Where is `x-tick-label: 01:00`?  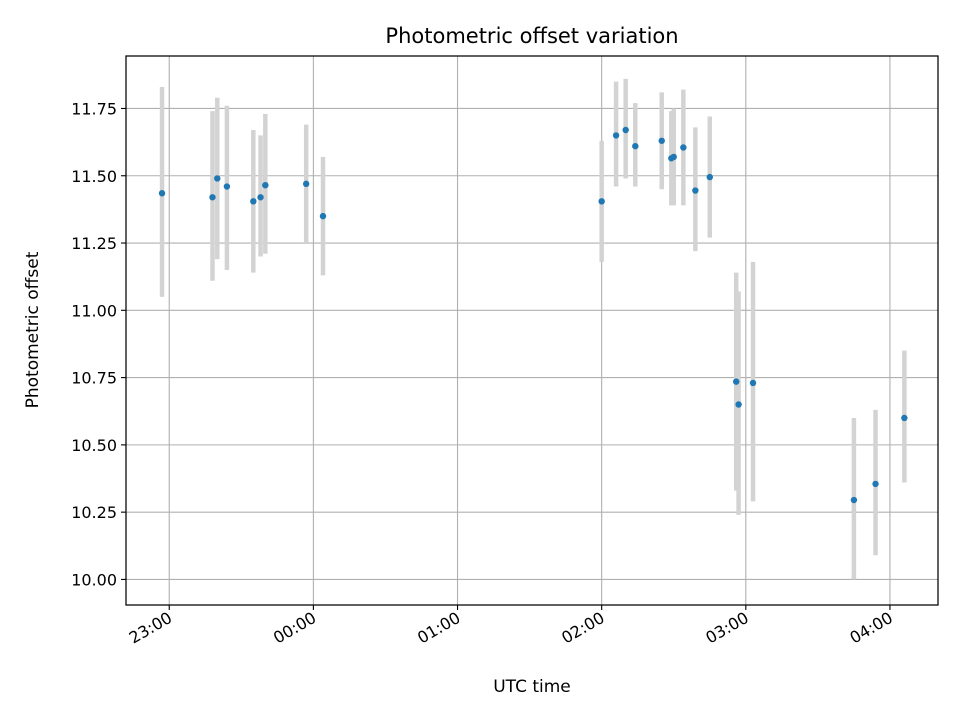
x-tick-label: 01:00 is located at coordinates (438, 628).